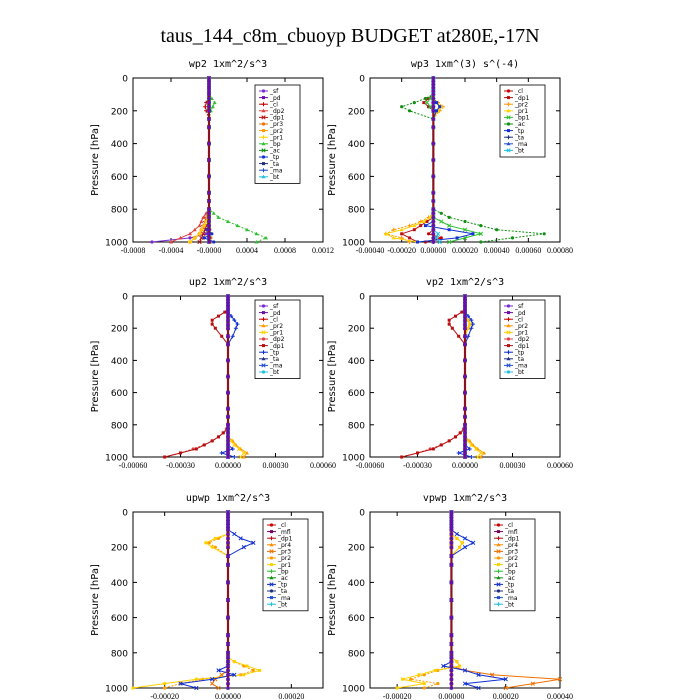 The width and height of the screenshot is (700, 700). What do you see at coordinates (277, 134) in the screenshot?
I see `legend-box` at bounding box center [277, 134].